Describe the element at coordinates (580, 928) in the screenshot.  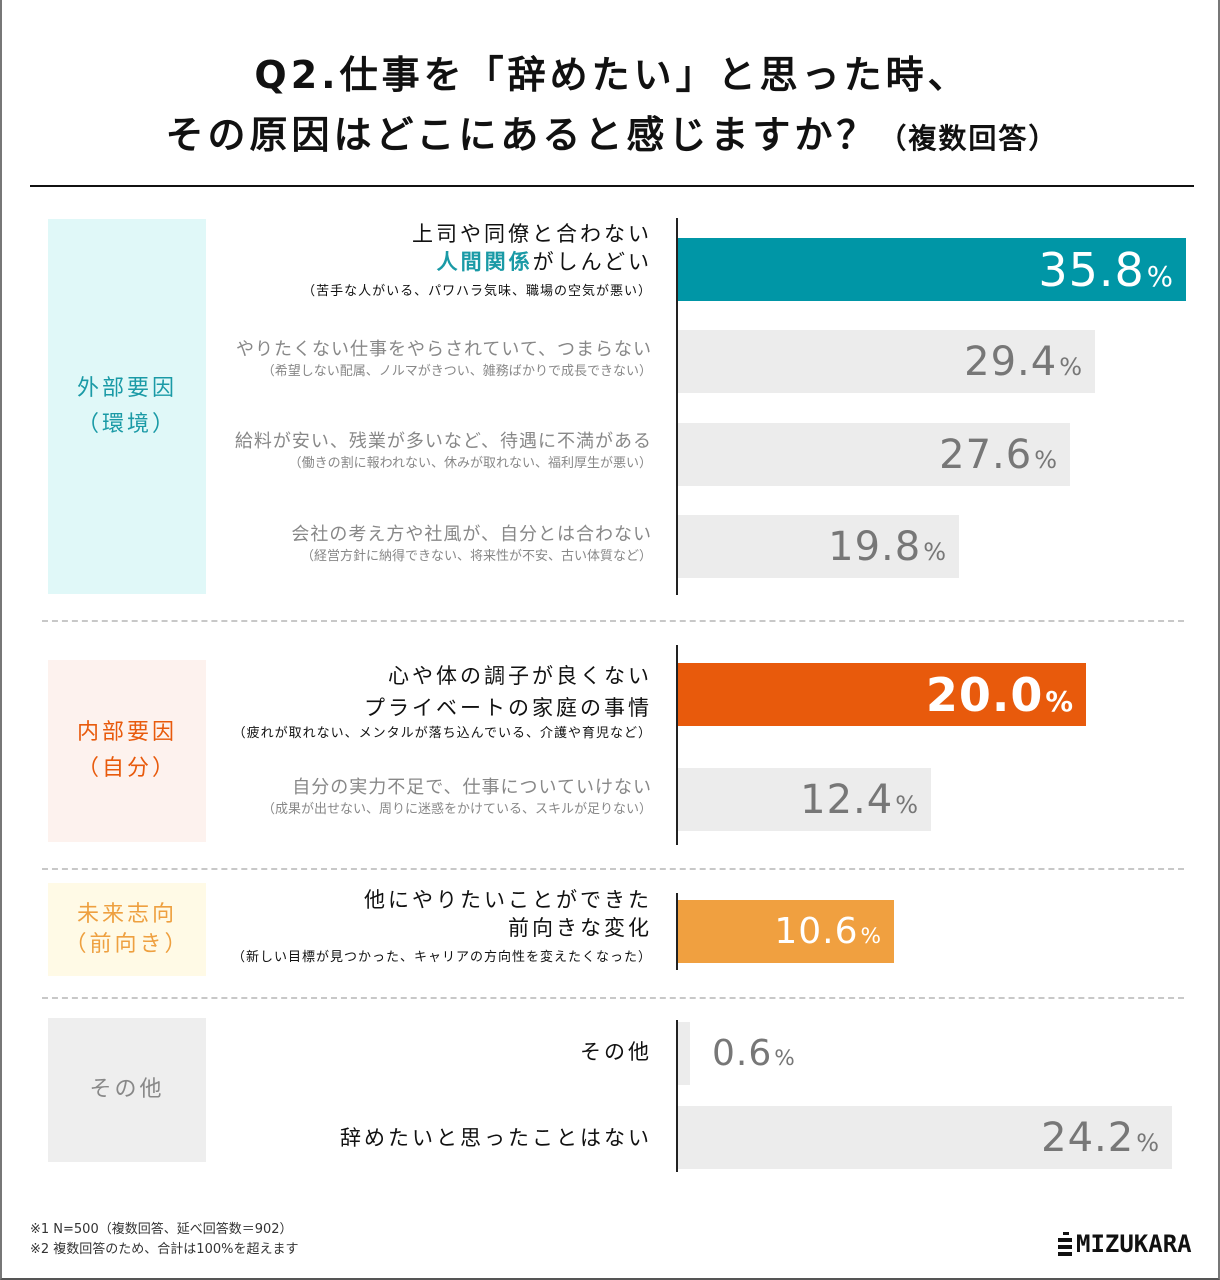
I see `item-line2: 前向きな変化` at that location.